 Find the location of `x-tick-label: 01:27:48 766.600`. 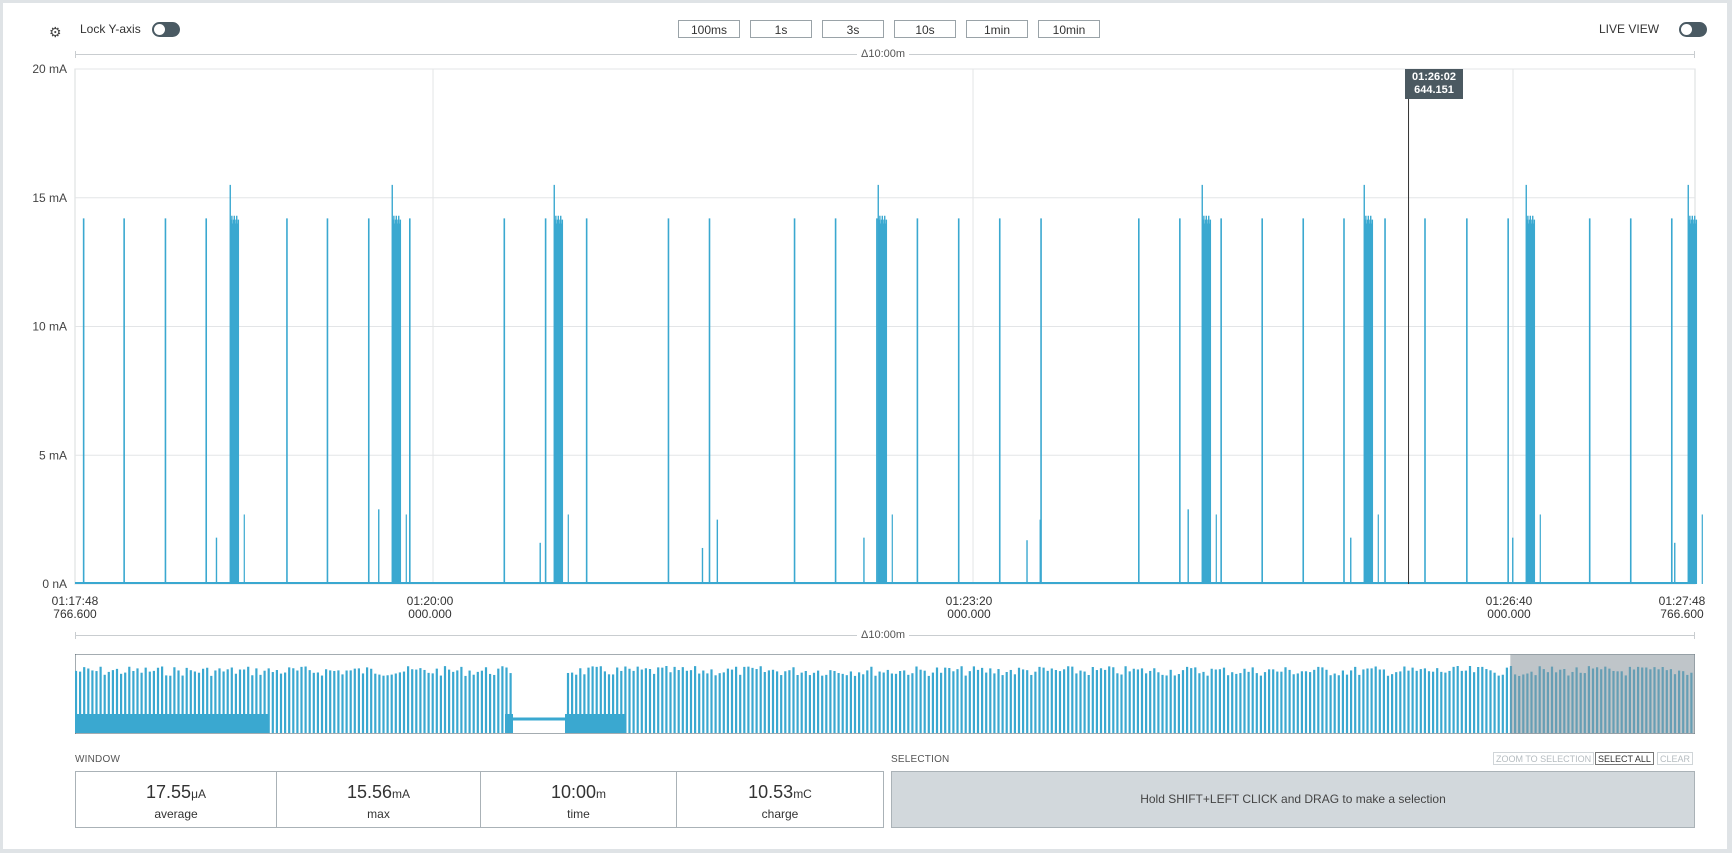

x-tick-label: 01:27:48 766.600 is located at coordinates (1682, 608).